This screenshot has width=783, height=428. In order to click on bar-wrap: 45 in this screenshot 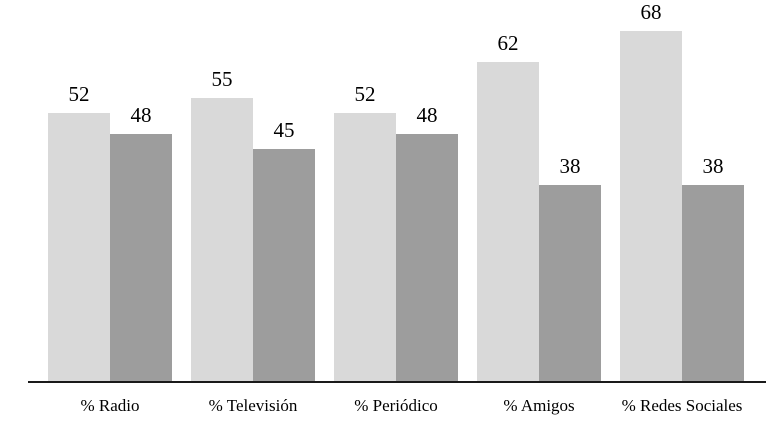, I will do `click(284, 250)`.